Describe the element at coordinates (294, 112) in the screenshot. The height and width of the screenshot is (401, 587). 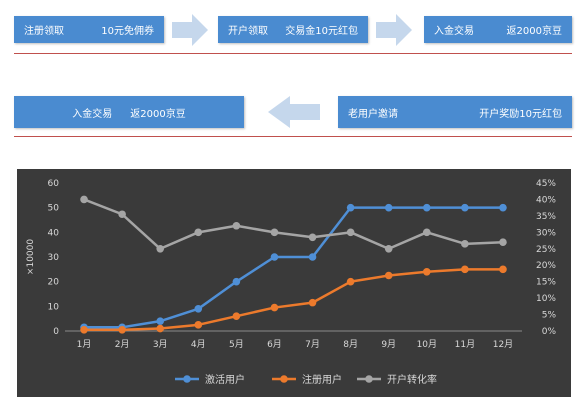
I see `arrow-left-icon` at that location.